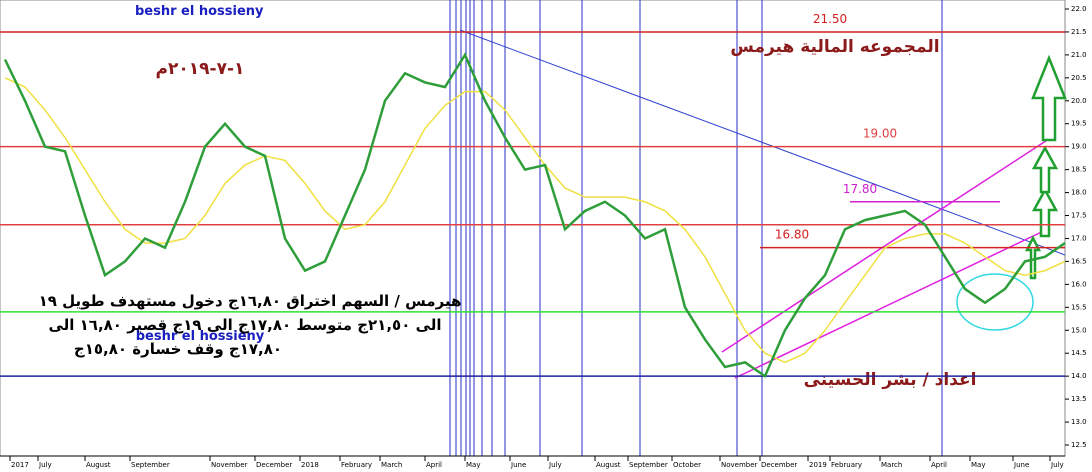 This screenshot has width=1092, height=472. What do you see at coordinates (1079, 32) in the screenshot?
I see `y-tick-label: 21.5` at bounding box center [1079, 32].